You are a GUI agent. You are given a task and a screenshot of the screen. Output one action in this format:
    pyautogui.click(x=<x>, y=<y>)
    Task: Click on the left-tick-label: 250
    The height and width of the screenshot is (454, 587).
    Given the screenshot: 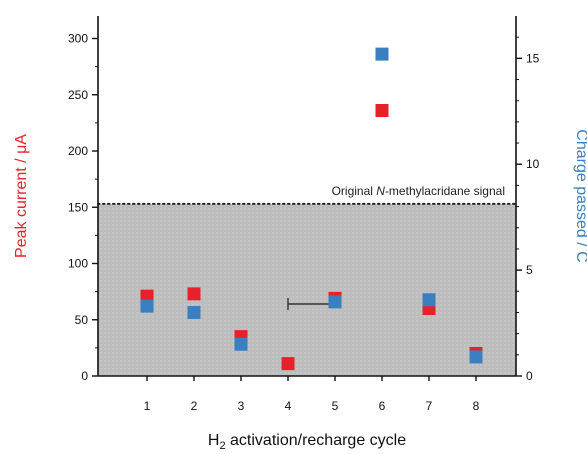 What is the action you would take?
    pyautogui.click(x=78, y=95)
    